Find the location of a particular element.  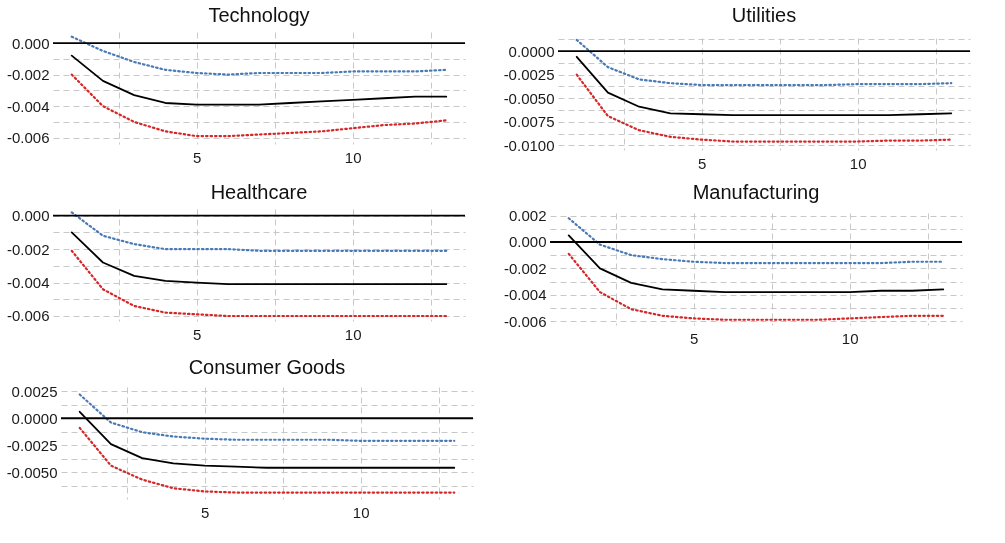

y-tick-label: 0.0025 is located at coordinates (34, 391).